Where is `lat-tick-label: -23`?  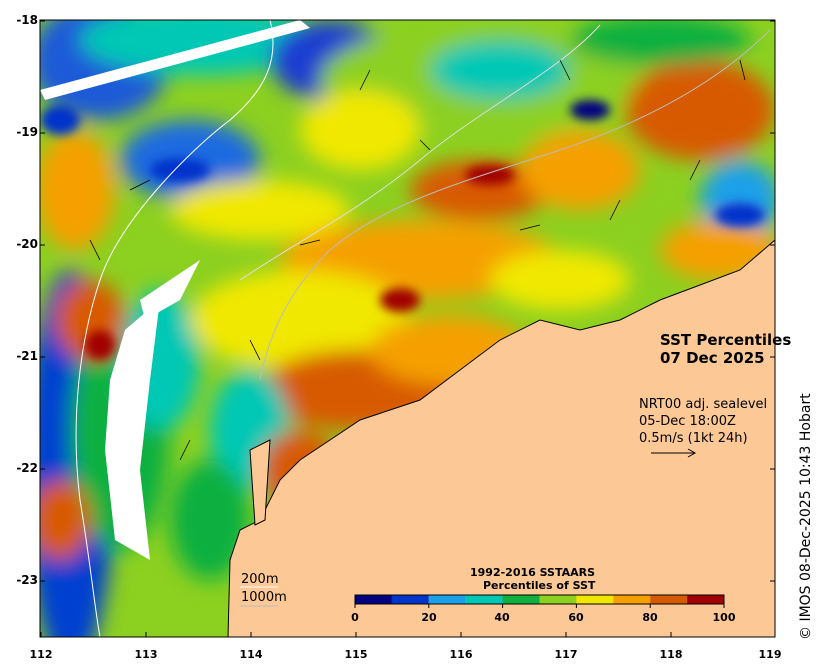 lat-tick-label: -23 is located at coordinates (27, 580).